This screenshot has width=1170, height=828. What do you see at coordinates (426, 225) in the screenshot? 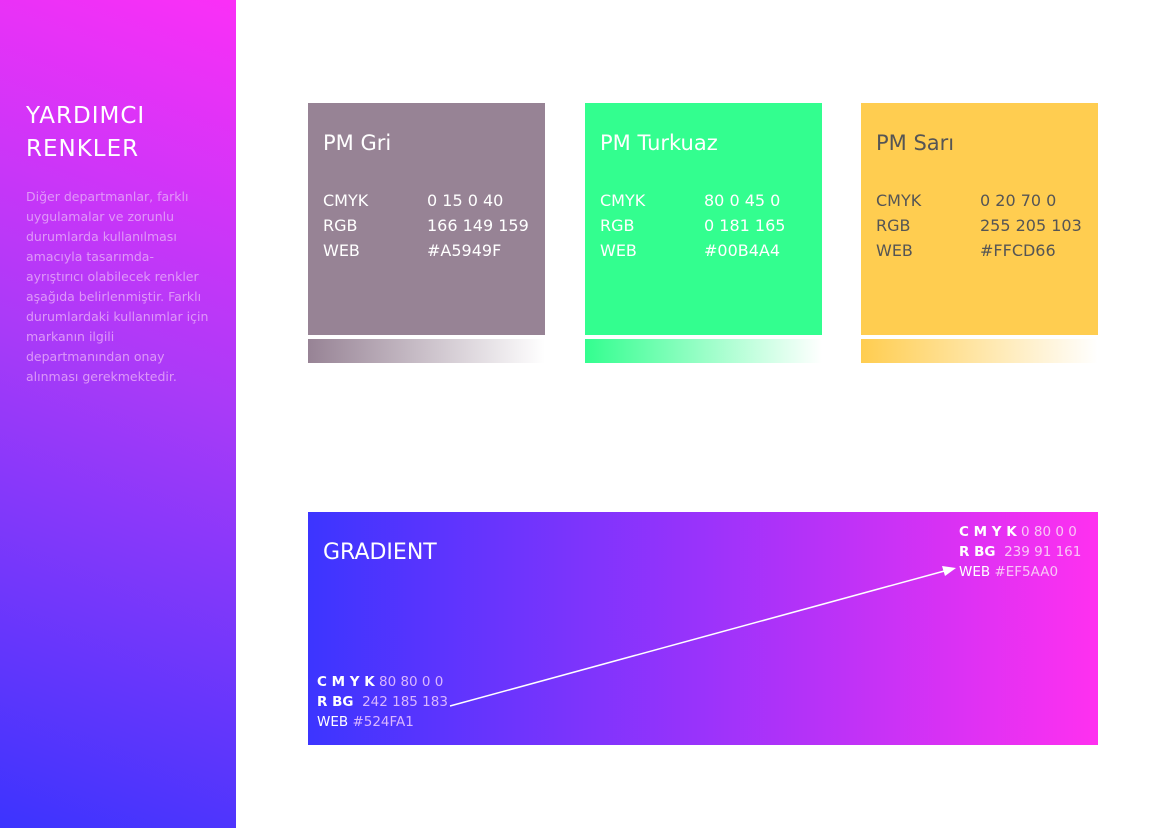
I see `color-spec-row: RGB 166 149 159` at bounding box center [426, 225].